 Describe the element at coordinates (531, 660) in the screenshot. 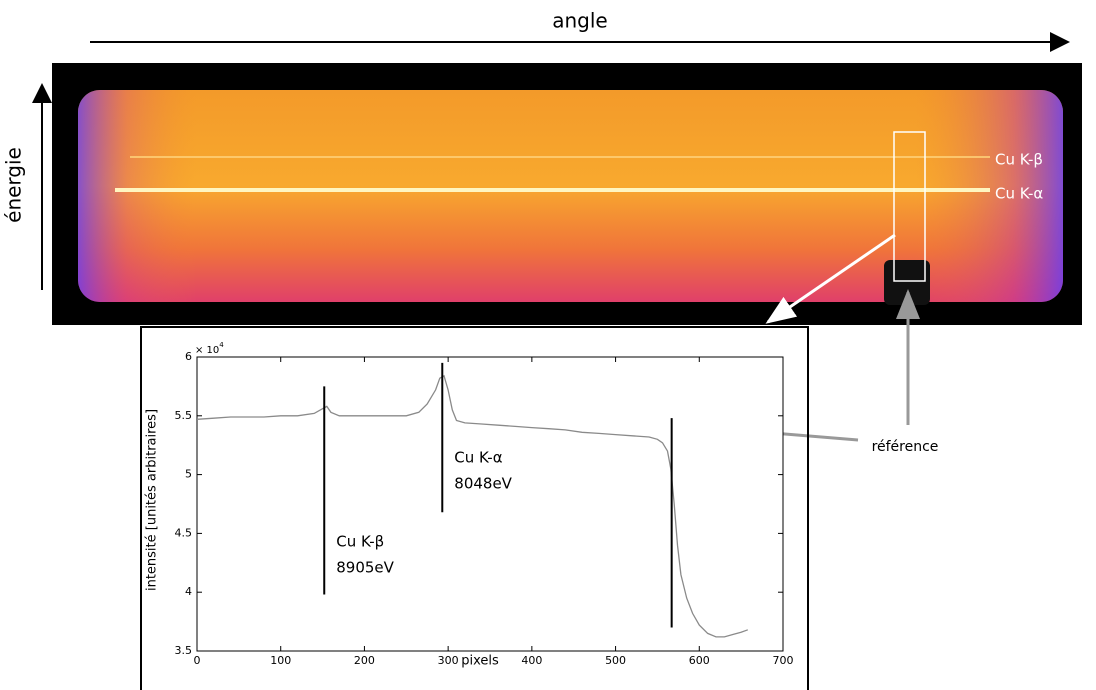

I see `x-tick-label: 400` at that location.